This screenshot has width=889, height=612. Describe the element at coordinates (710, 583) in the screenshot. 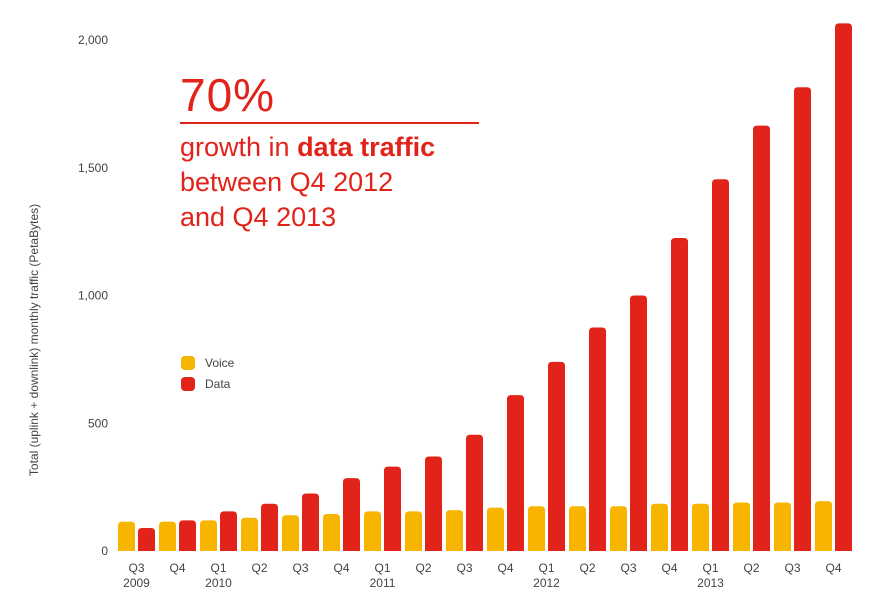

I see `x-year-label: 2013` at that location.